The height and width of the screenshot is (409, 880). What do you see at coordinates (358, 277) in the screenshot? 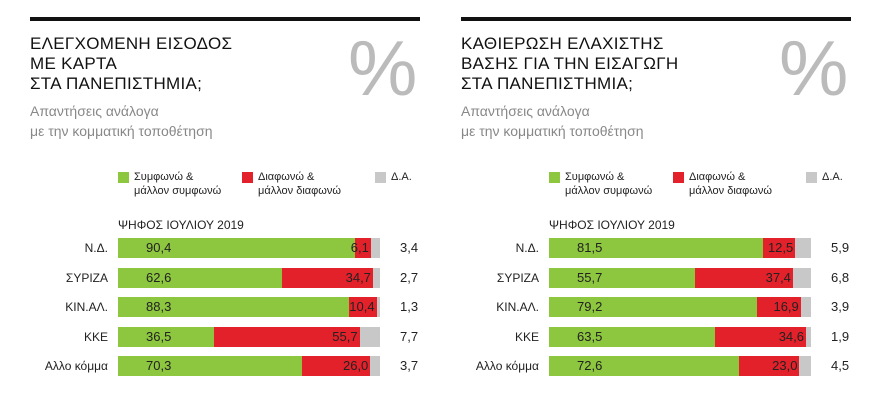
I see `value-label: 34,7` at bounding box center [358, 277].